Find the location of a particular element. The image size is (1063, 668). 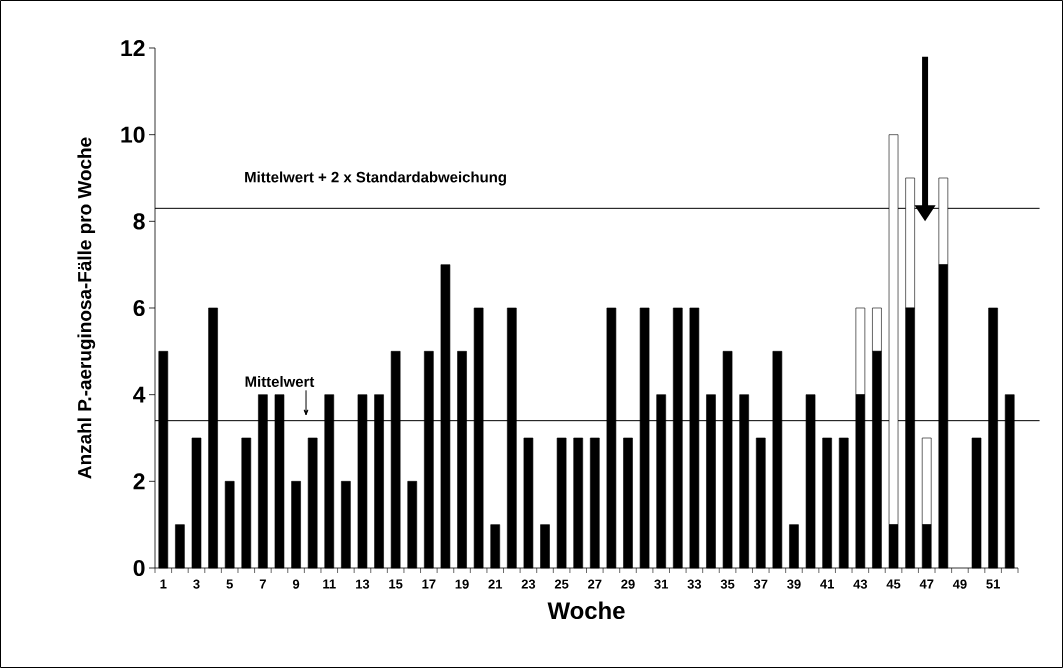

x-tick-label: 47 is located at coordinates (926, 584).